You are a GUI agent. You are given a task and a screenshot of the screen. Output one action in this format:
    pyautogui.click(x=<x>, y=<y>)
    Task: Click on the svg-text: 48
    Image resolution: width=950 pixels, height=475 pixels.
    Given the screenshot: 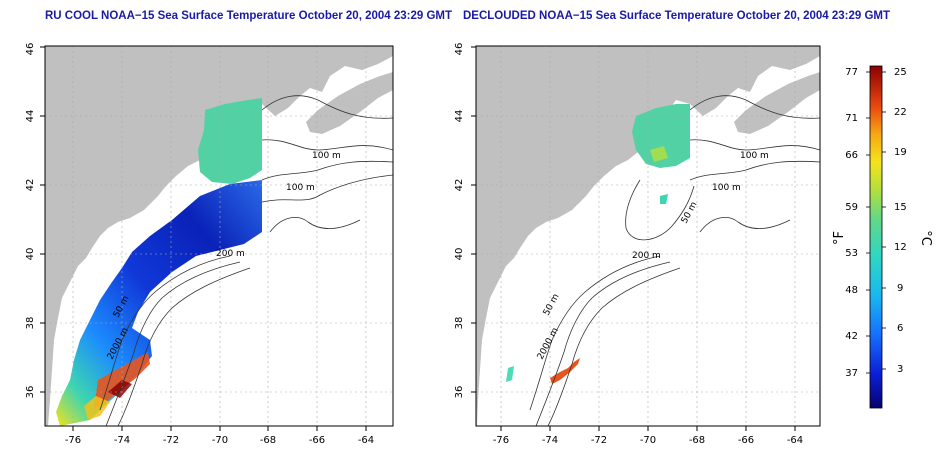 What is the action you would take?
    pyautogui.click(x=851, y=290)
    